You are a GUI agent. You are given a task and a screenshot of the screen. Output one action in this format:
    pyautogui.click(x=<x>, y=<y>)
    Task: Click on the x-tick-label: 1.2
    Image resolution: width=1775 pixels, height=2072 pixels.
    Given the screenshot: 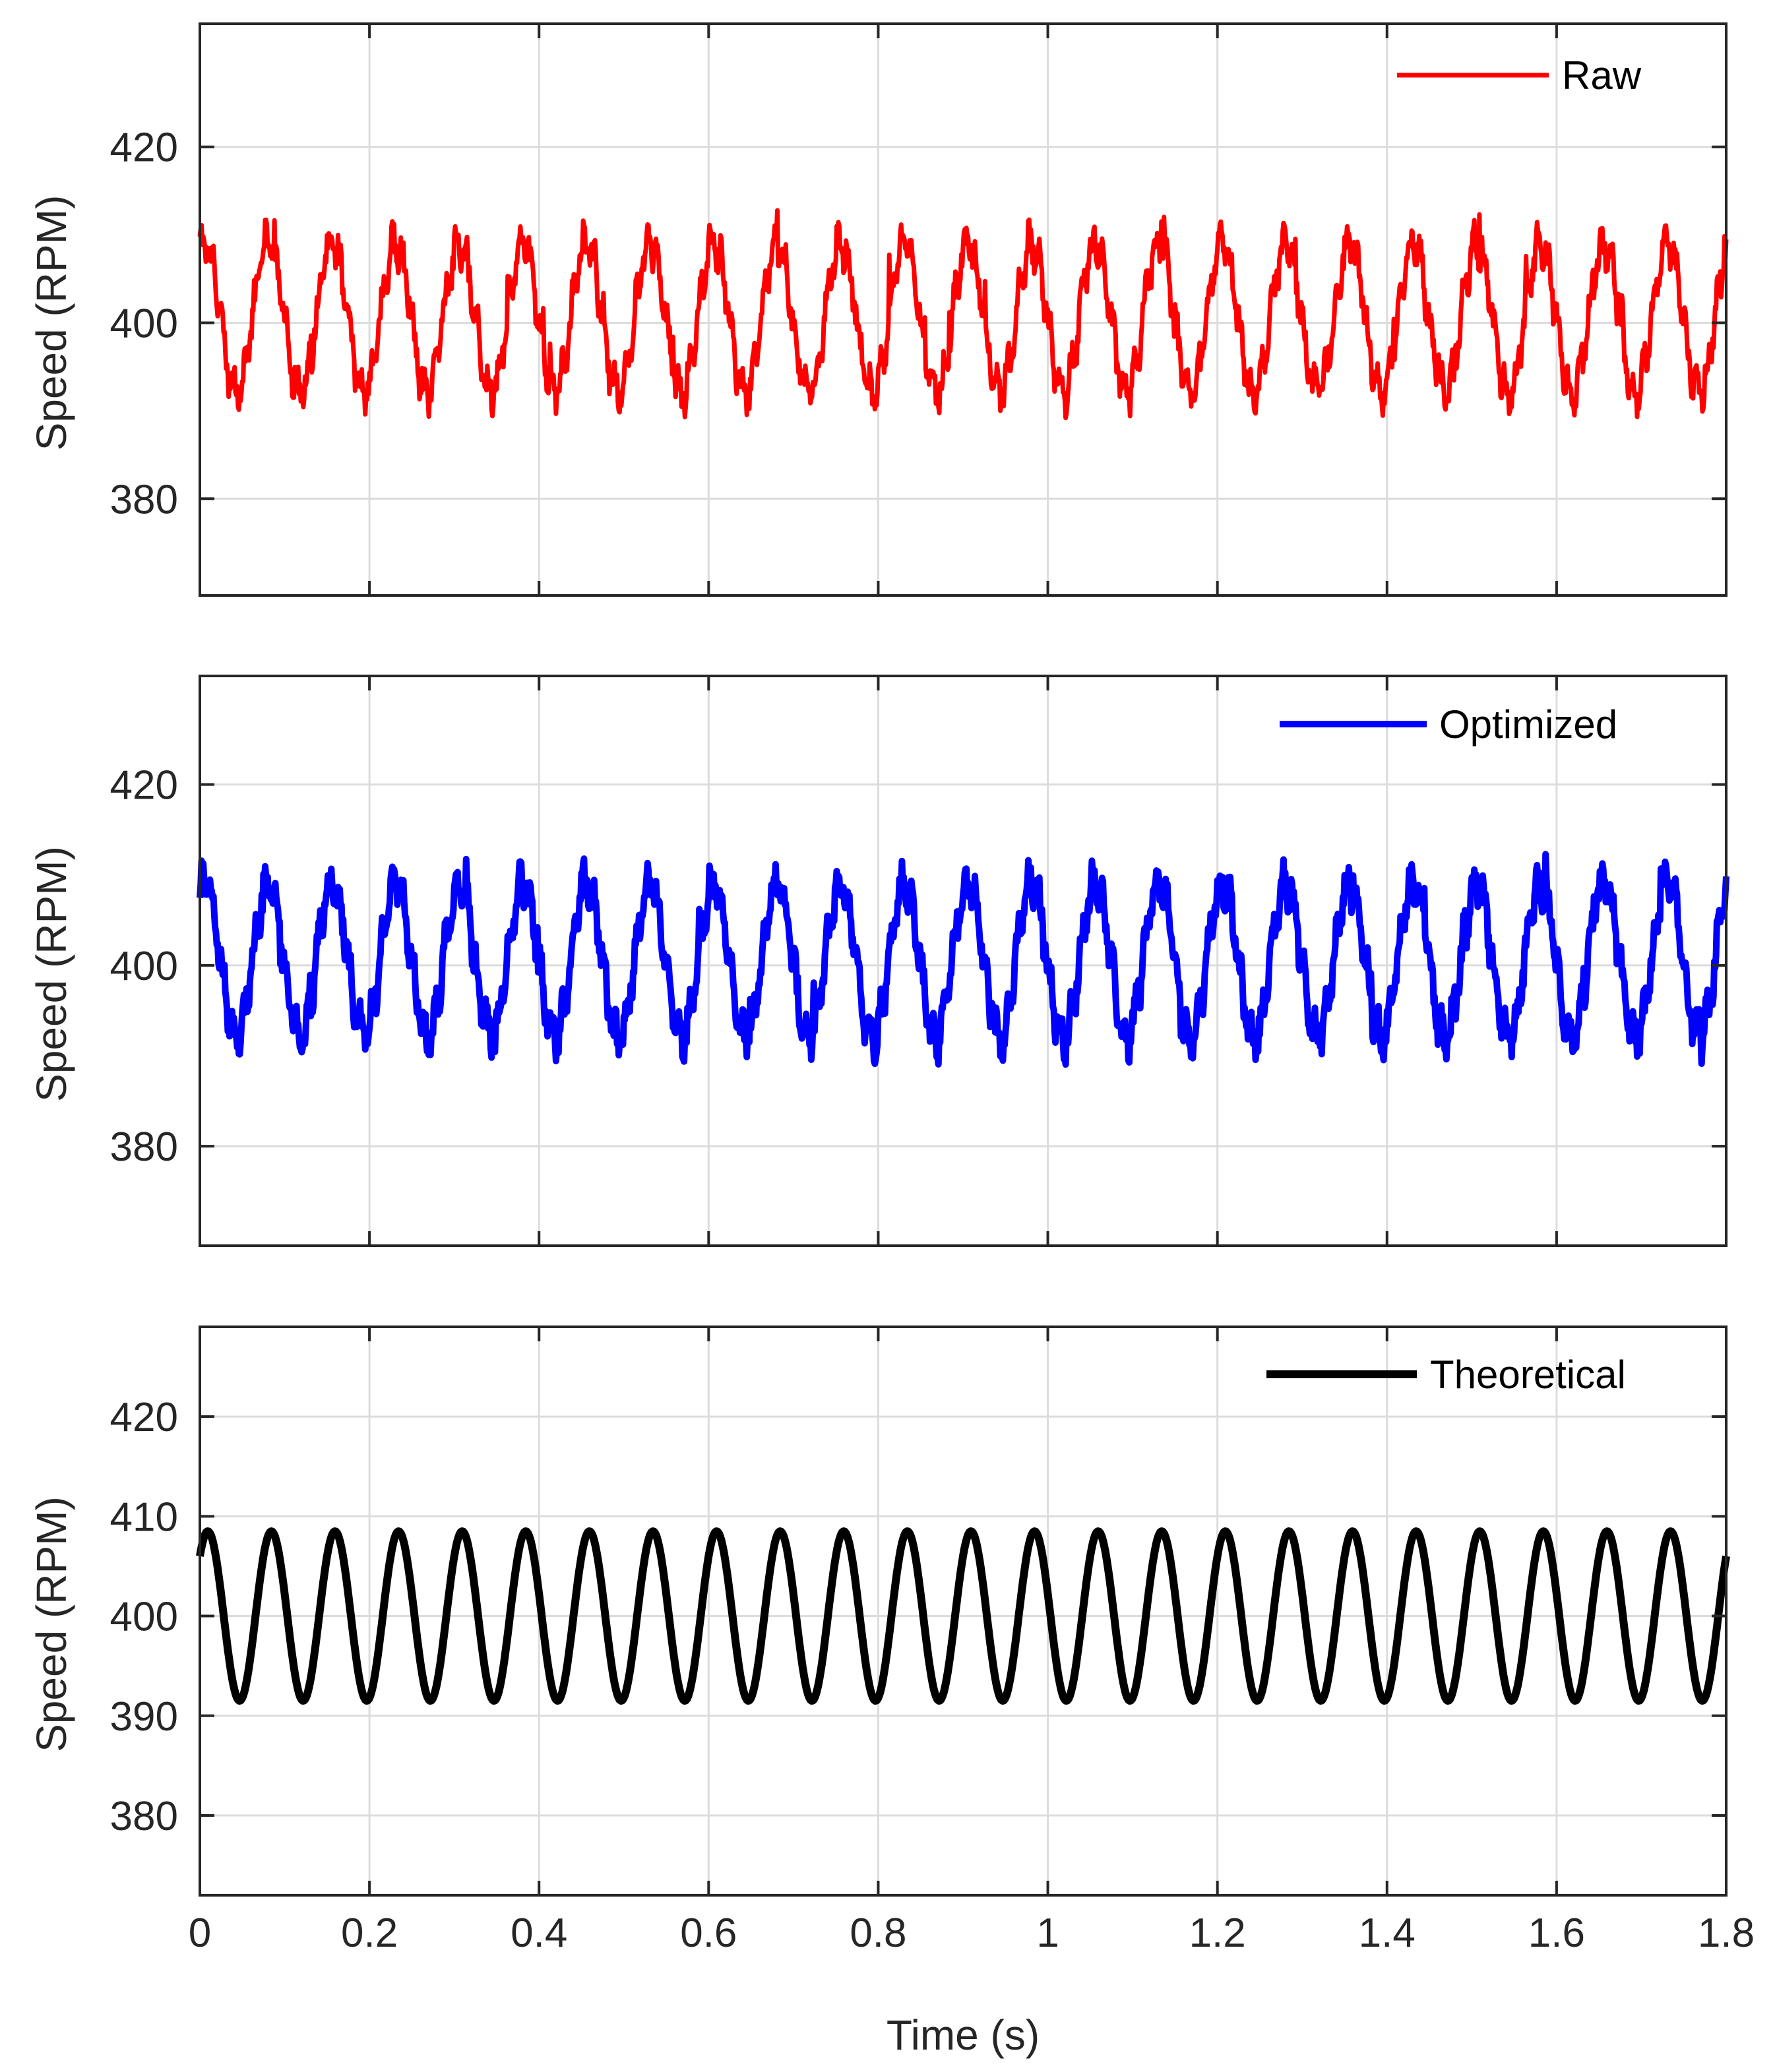 What is the action you would take?
    pyautogui.click(x=1218, y=1933)
    